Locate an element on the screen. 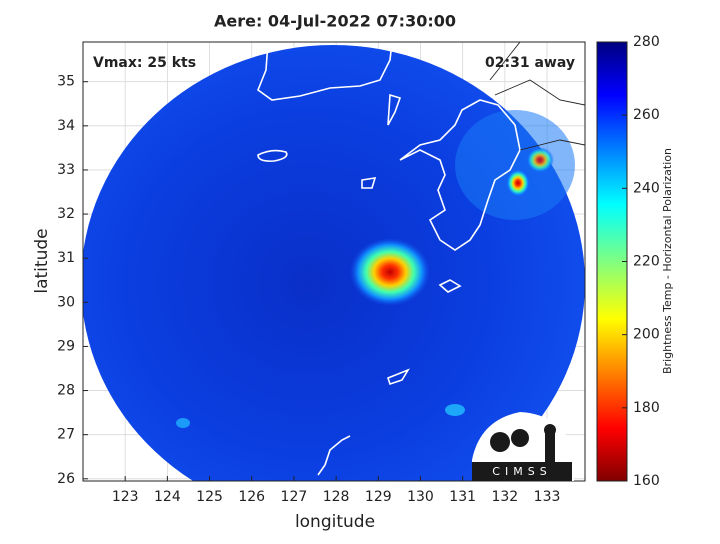 The width and height of the screenshot is (720, 544). x-tick-label: 131 is located at coordinates (462, 497).